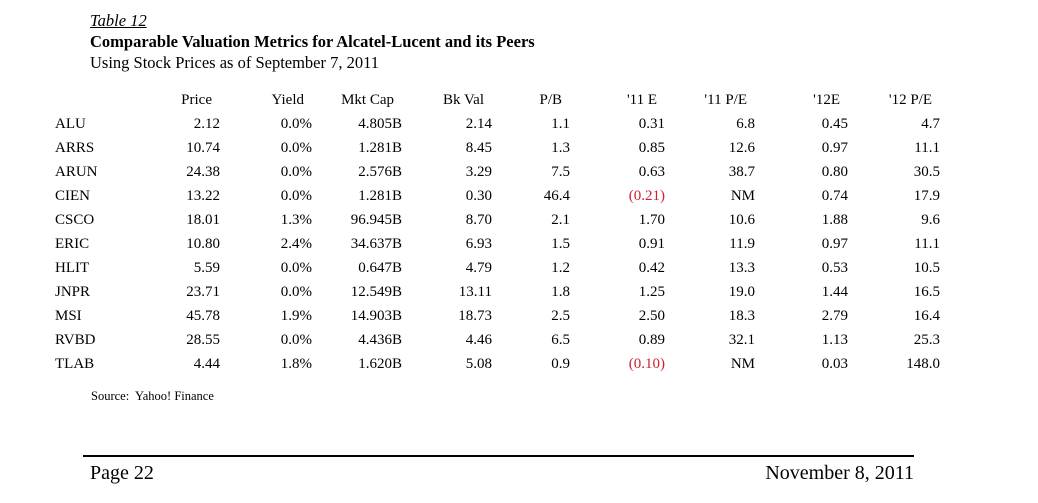  What do you see at coordinates (741, 292) in the screenshot?
I see `value-cell: 19.0` at bounding box center [741, 292].